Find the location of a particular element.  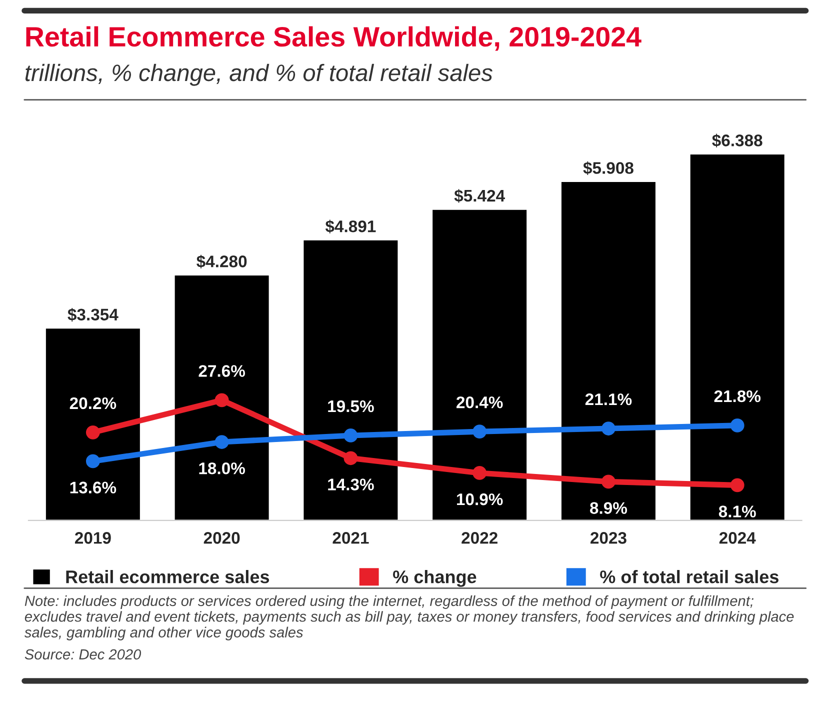

legend-label: Retail ecommerce sales is located at coordinates (168, 577).